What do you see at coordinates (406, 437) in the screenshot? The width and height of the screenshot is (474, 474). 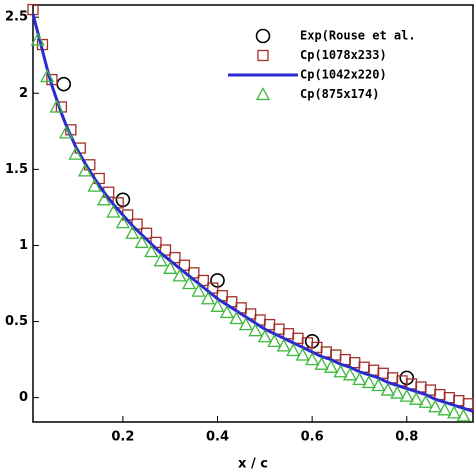 I see `x-tick-label: 0.8` at bounding box center [406, 437].